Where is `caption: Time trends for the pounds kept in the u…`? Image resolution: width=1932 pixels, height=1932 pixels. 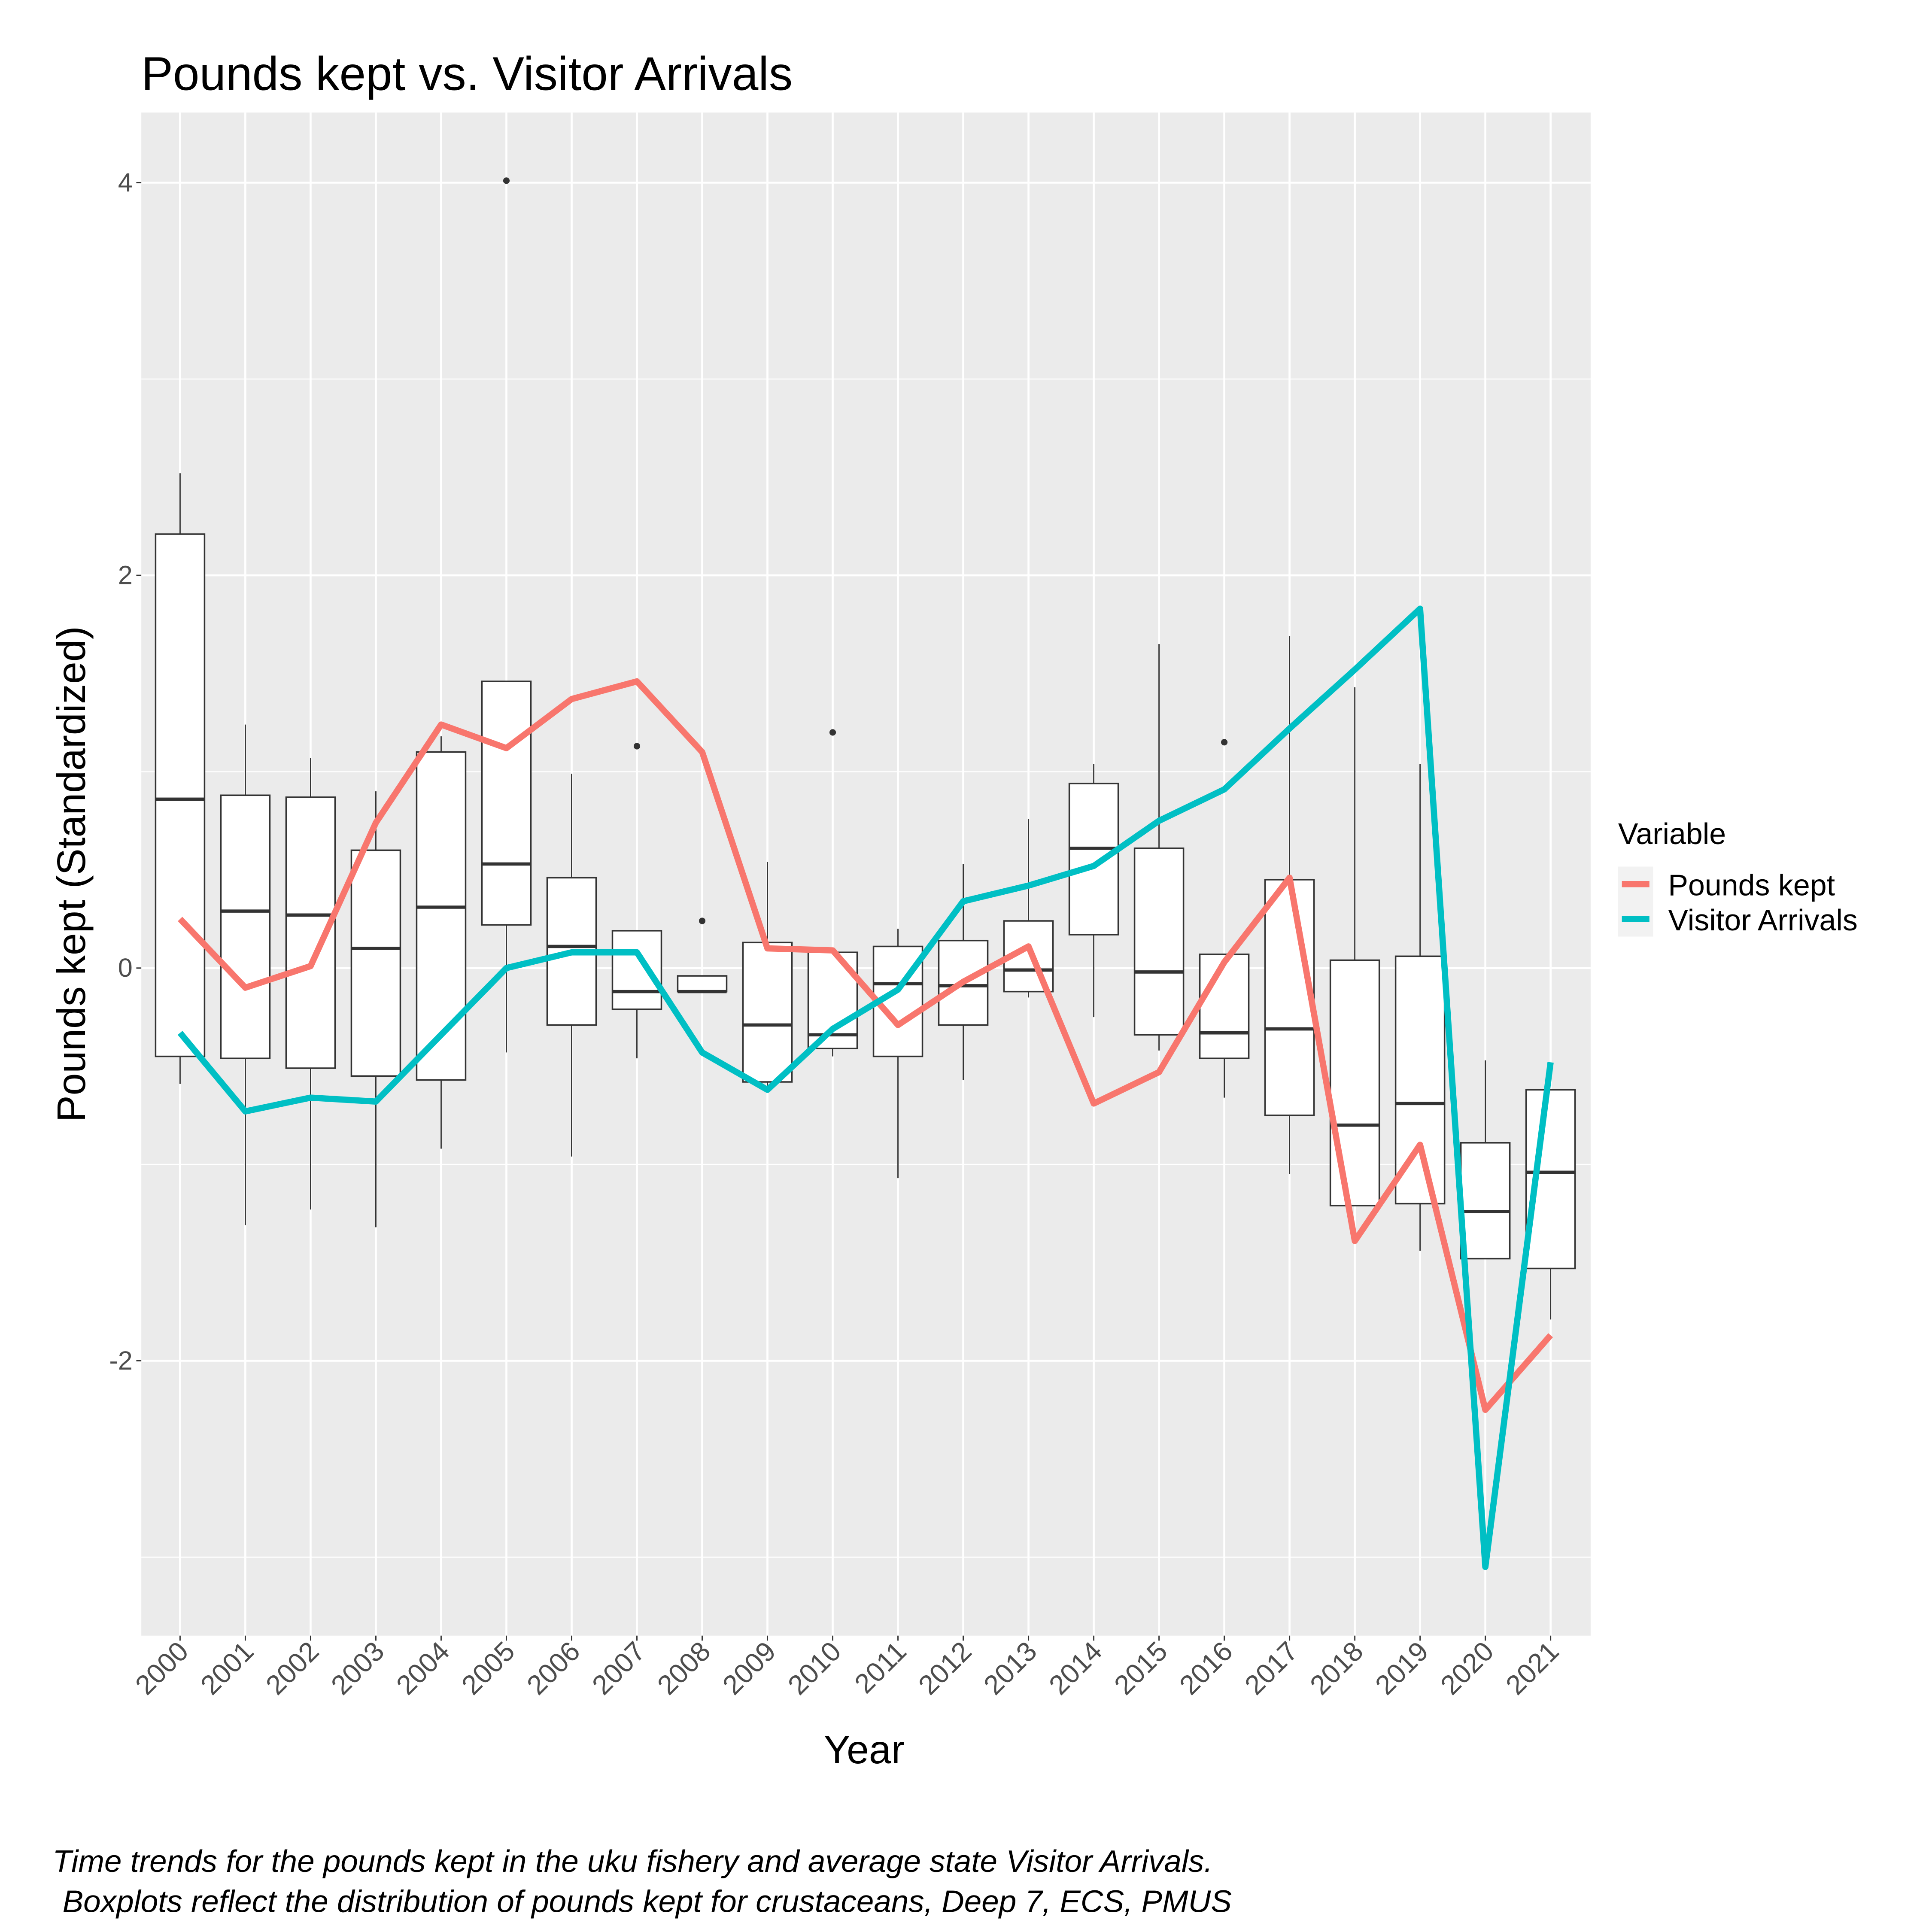
caption: Time trends for the pounds kept in the u… is located at coordinates (632, 1862).